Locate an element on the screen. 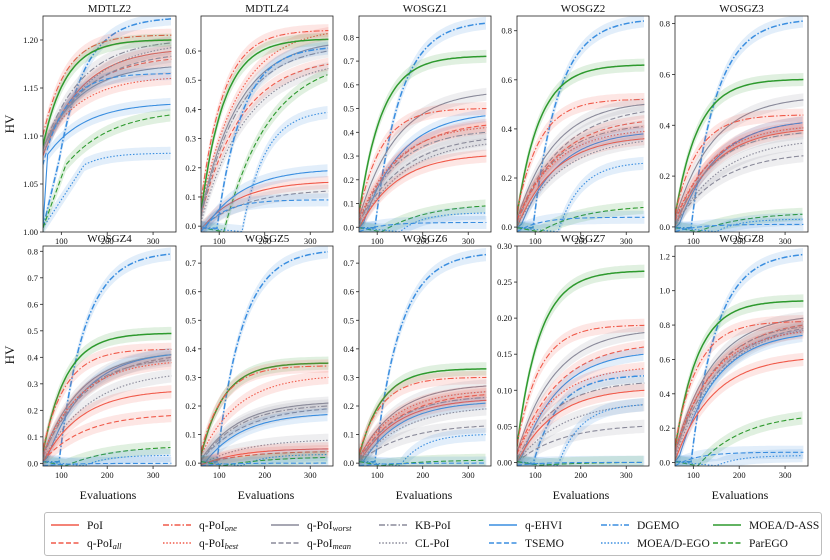 The image size is (830, 560). series-qpoi_worst is located at coordinates (423, 422).